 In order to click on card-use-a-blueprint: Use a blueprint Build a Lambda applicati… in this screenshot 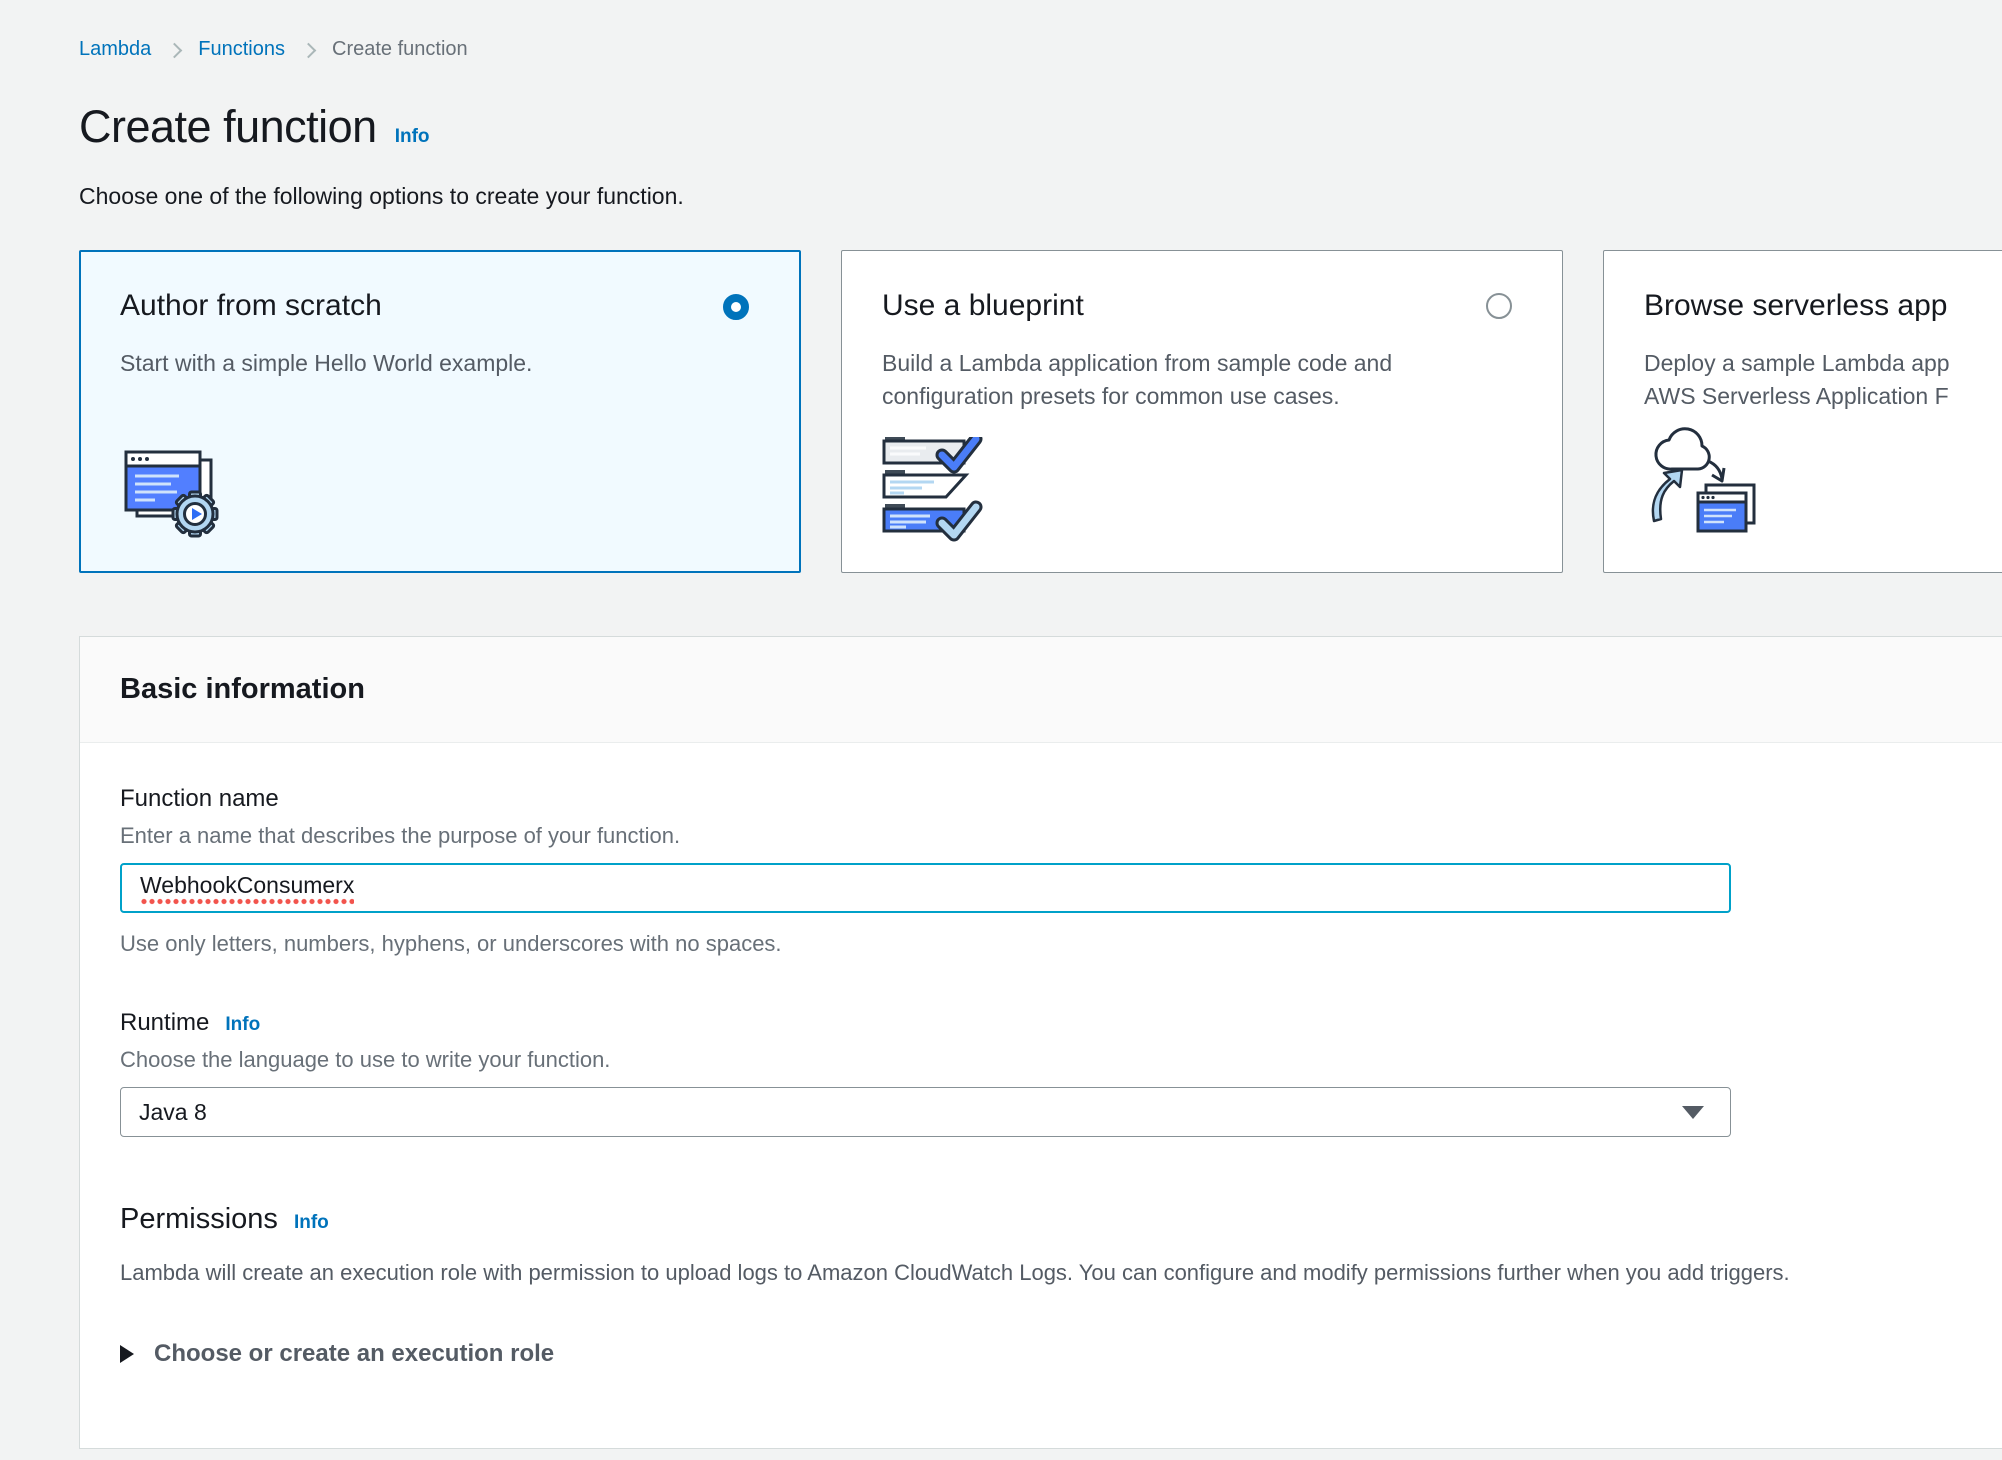, I will do `click(1202, 411)`.